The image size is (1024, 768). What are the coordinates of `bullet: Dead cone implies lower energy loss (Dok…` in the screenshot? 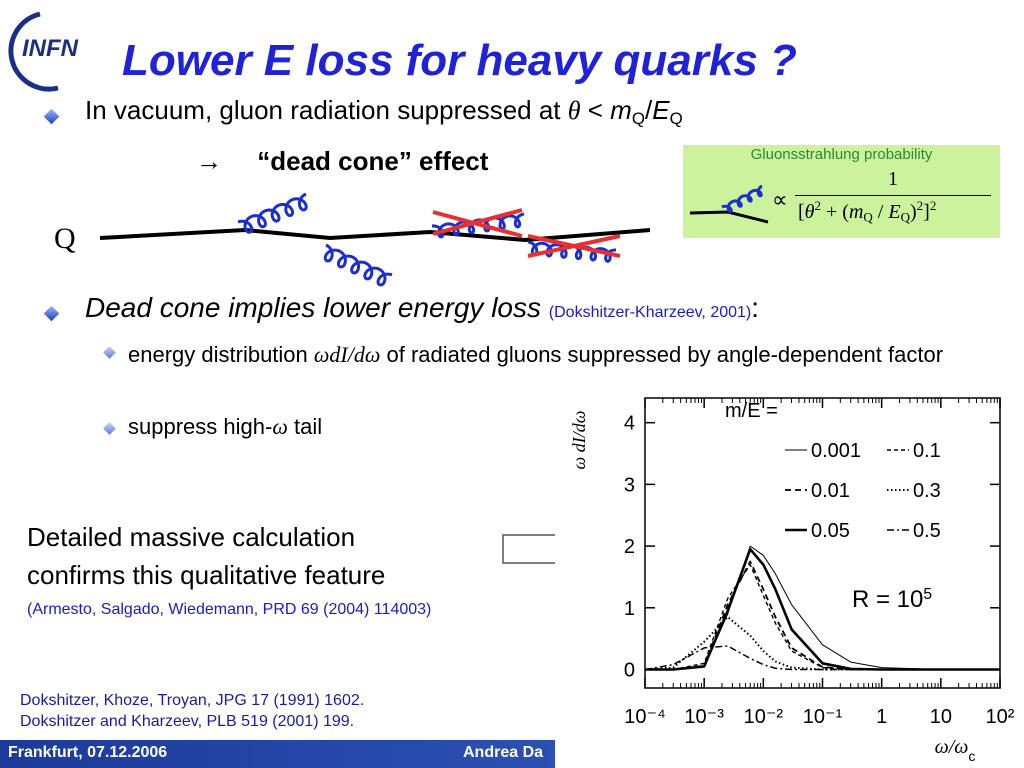 It's located at (422, 308).